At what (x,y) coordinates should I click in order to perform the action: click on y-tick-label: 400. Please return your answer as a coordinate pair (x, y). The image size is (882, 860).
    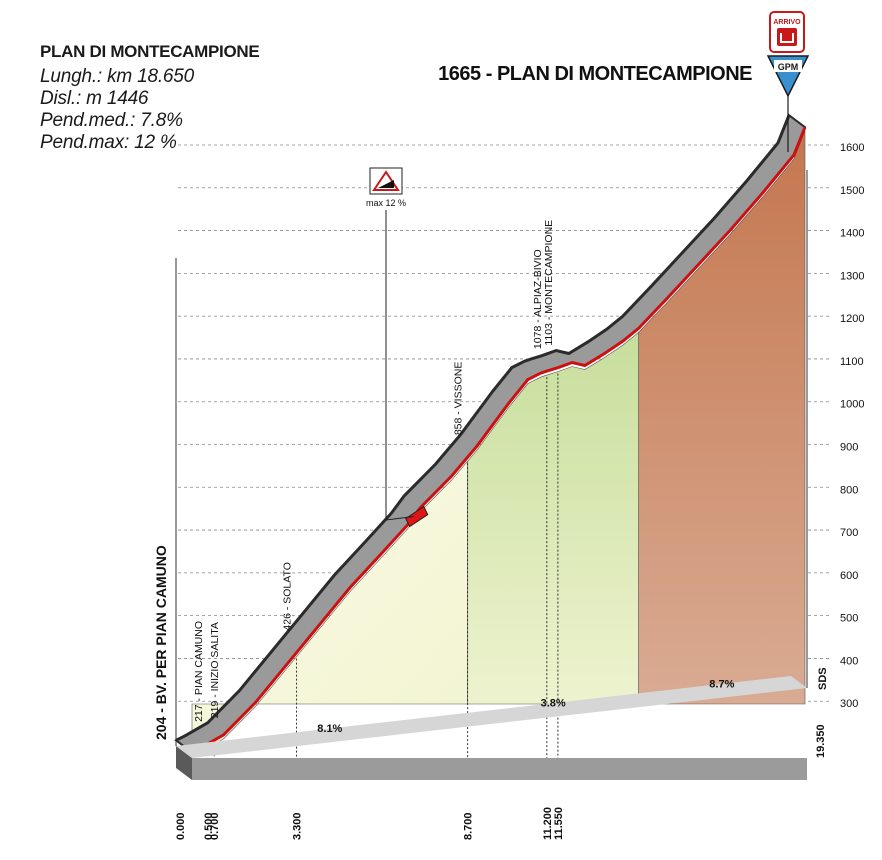
    Looking at the image, I should click on (849, 661).